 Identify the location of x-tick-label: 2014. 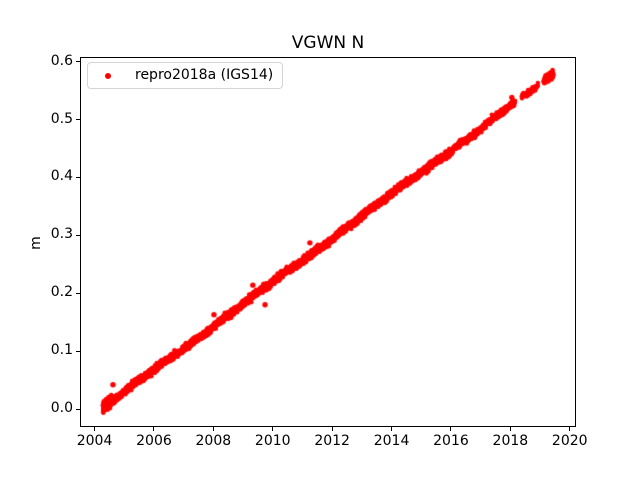
(391, 441).